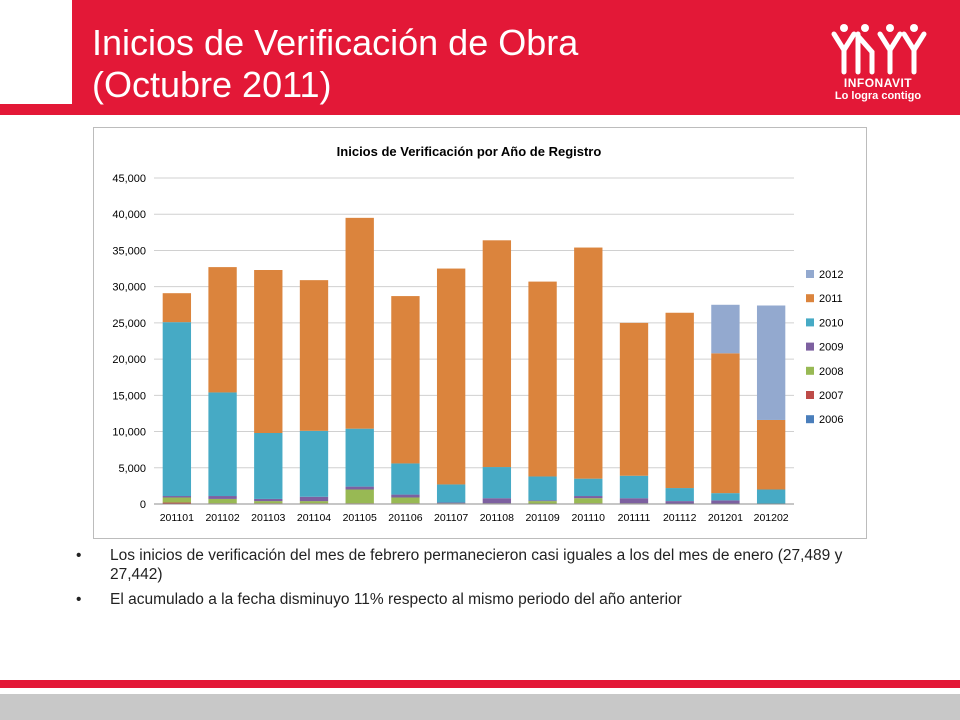 The height and width of the screenshot is (720, 960). I want to click on legend-swatch-2008, so click(810, 370).